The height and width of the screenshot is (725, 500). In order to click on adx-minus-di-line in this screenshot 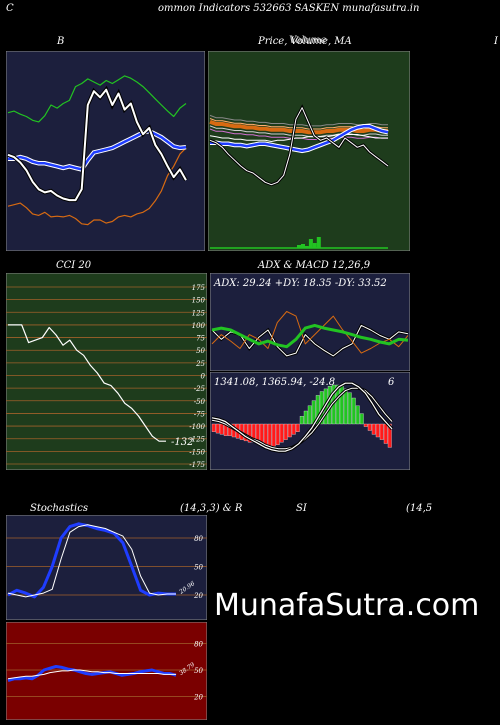, I will do `click(310, 332)`.